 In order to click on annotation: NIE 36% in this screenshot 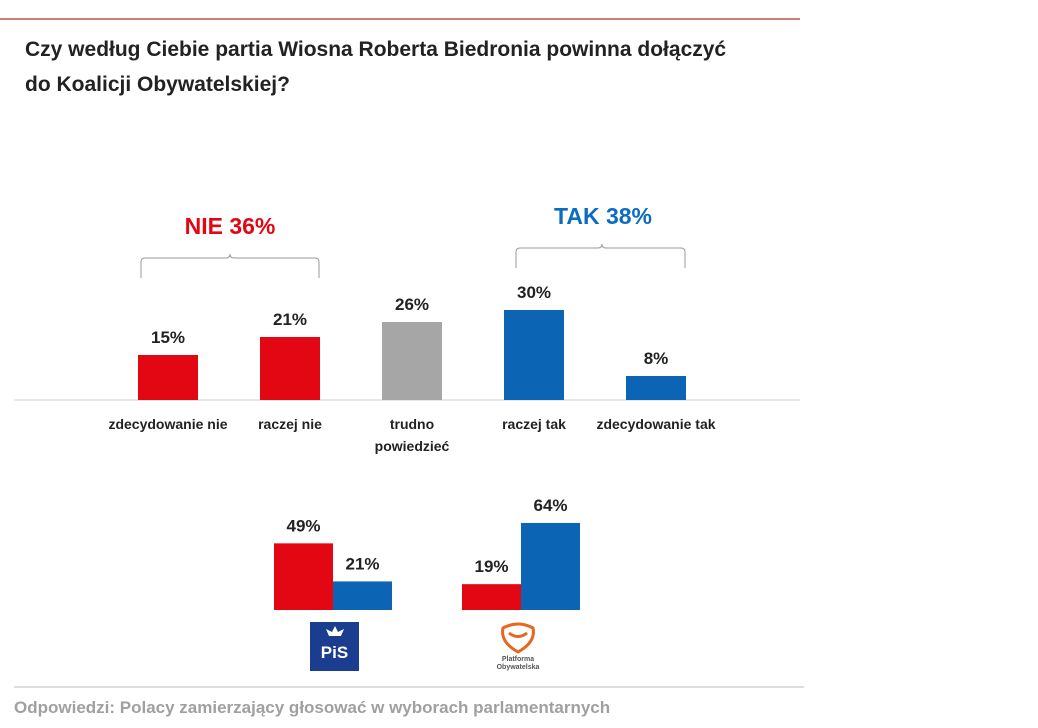, I will do `click(230, 226)`.